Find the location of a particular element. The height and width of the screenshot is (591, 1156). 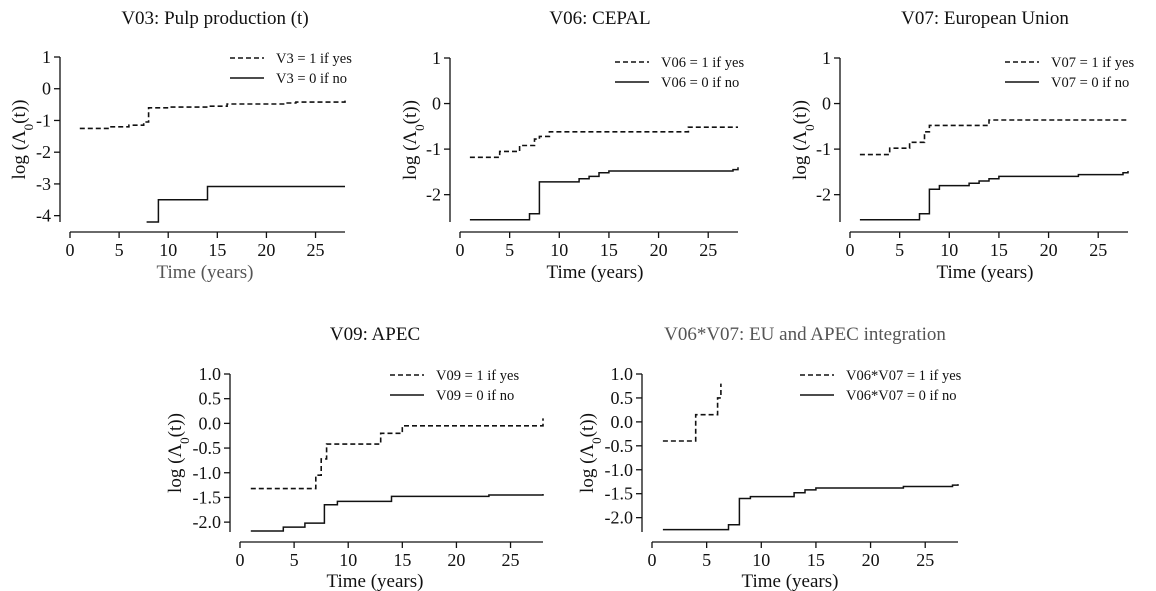

chart-title: V06: CEPAL is located at coordinates (599, 18).